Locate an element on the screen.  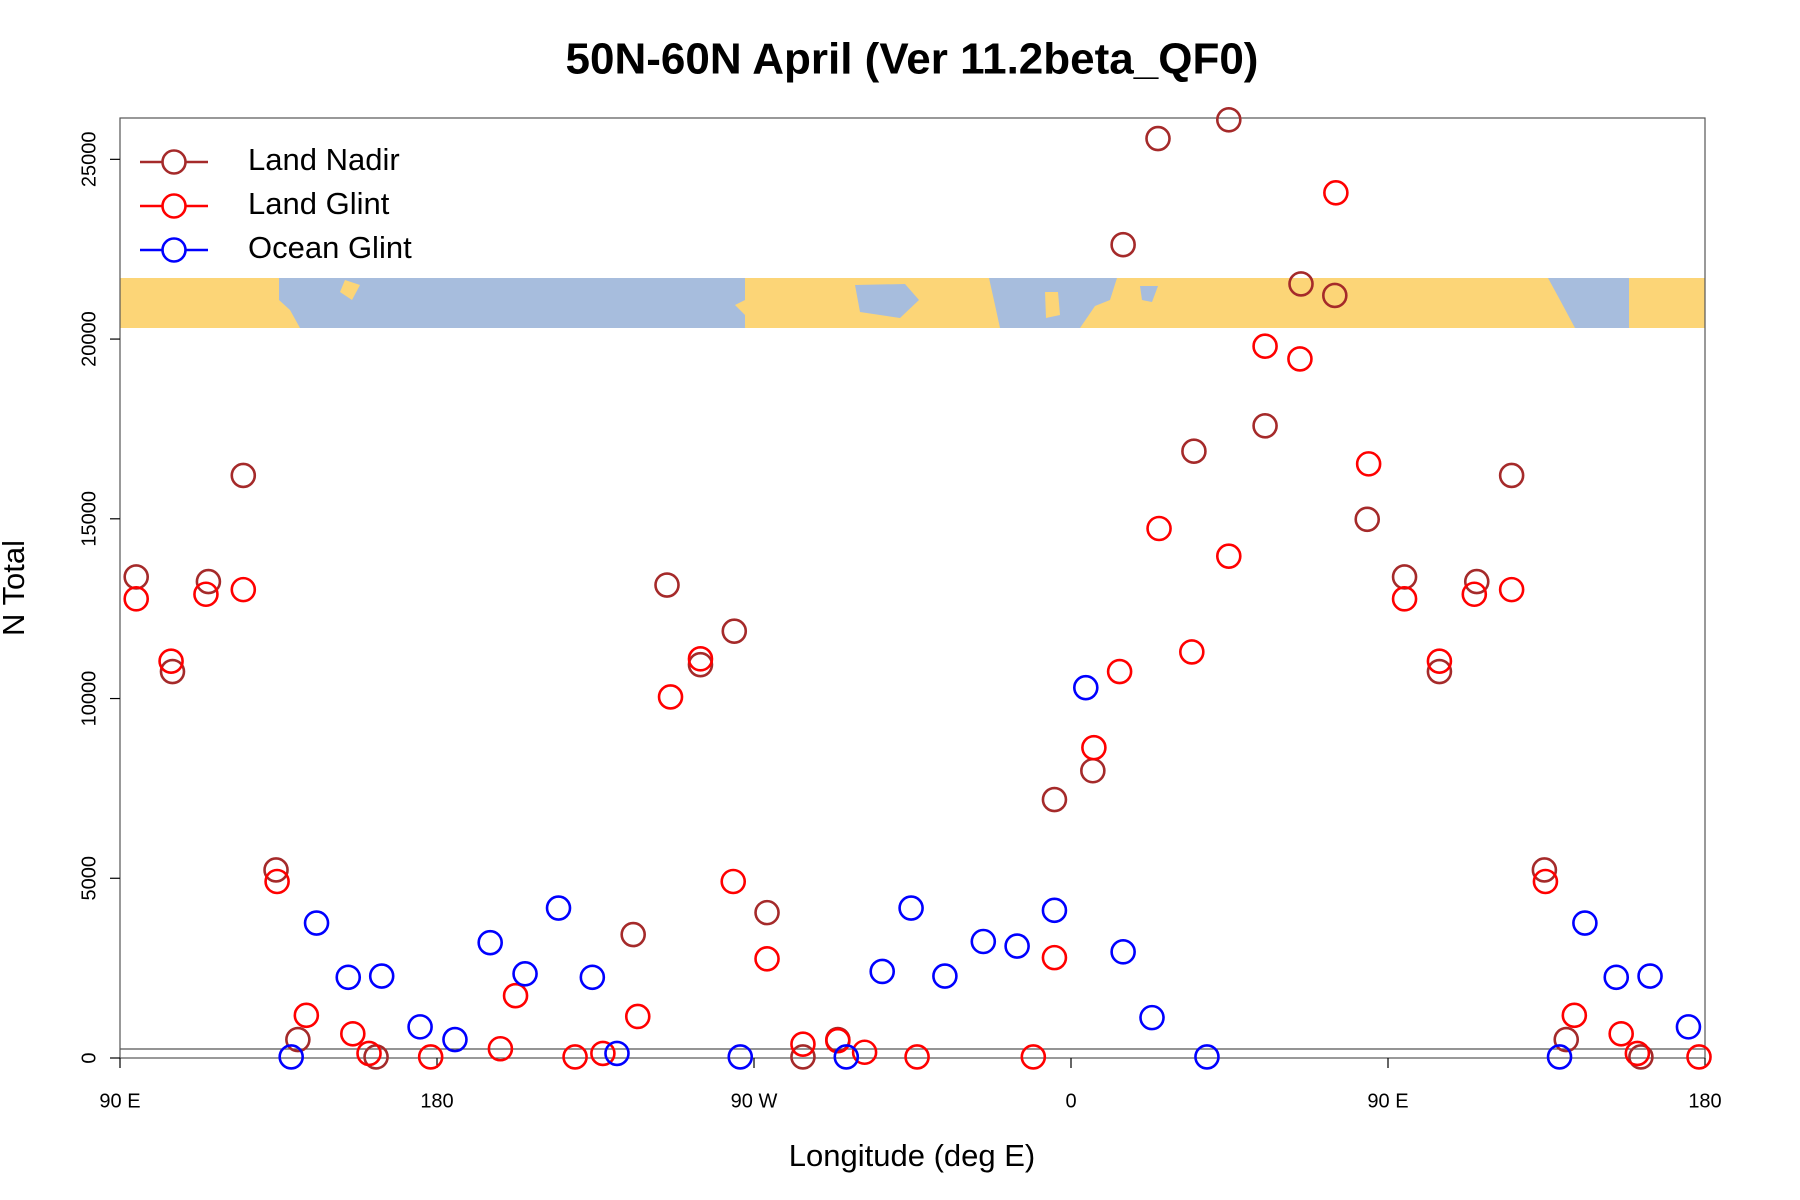
y-tick-label: 25000 is located at coordinates (89, 160).